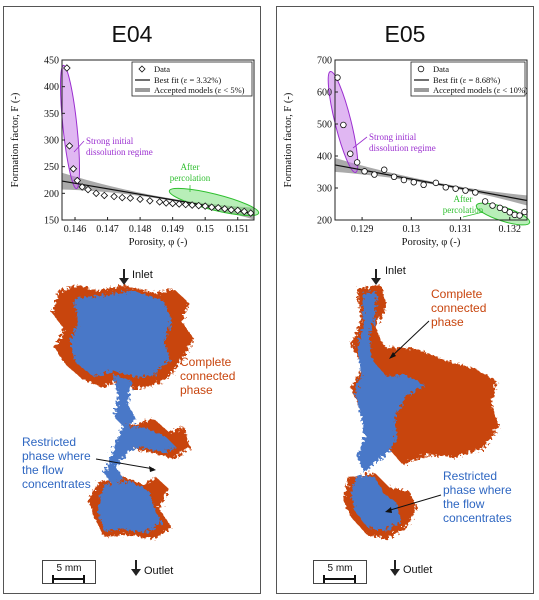  Describe the element at coordinates (142, 90) in the screenshot. I see `legend-band-swatch` at that location.